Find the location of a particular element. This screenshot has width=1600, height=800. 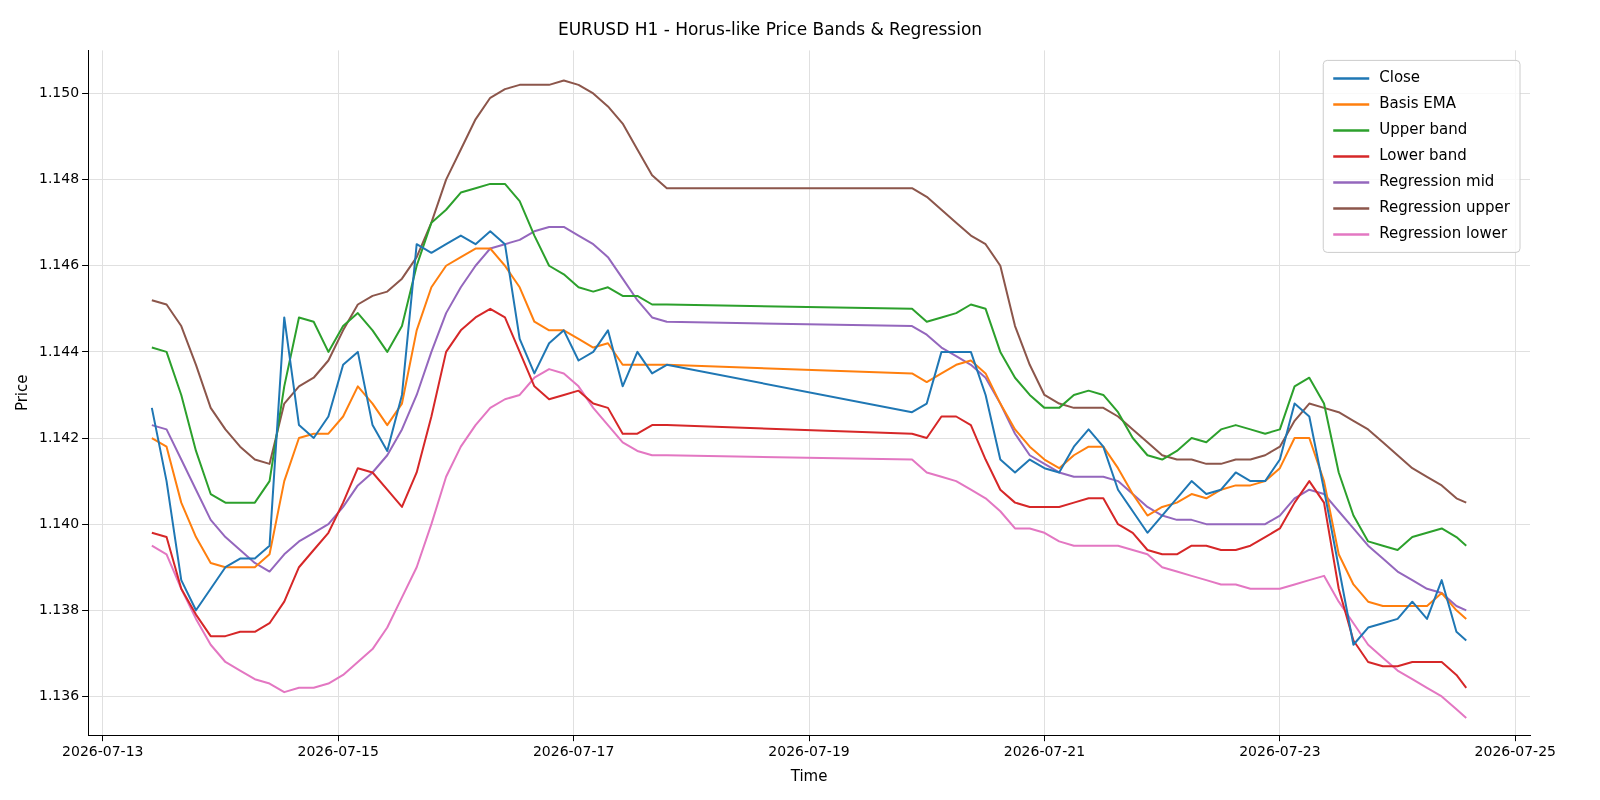

x-tick-label: 2026-07-25 is located at coordinates (1515, 751).